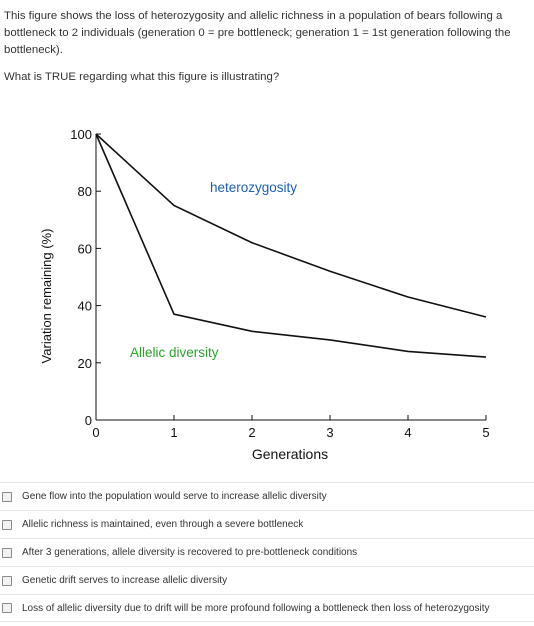  I want to click on x-axis-label: Generations, so click(290, 454).